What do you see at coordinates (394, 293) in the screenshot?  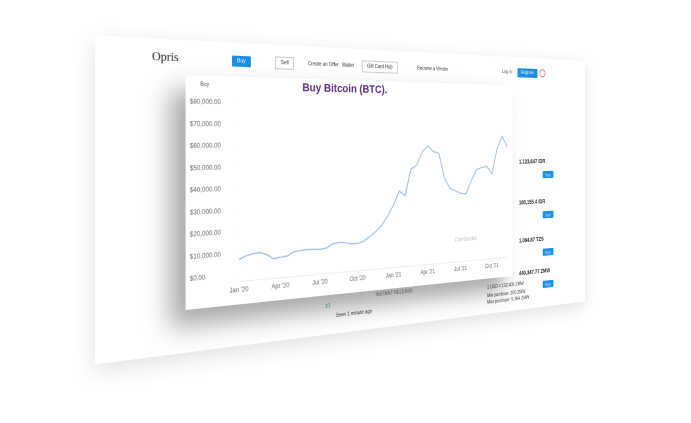 I see `seller-release: INSTANT RELEASE` at bounding box center [394, 293].